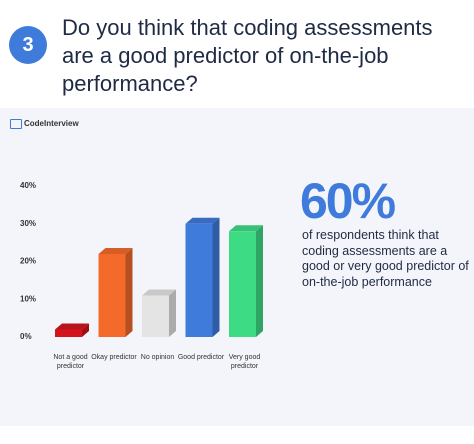  What do you see at coordinates (28, 185) in the screenshot?
I see `y-tick-label: 40%` at bounding box center [28, 185].